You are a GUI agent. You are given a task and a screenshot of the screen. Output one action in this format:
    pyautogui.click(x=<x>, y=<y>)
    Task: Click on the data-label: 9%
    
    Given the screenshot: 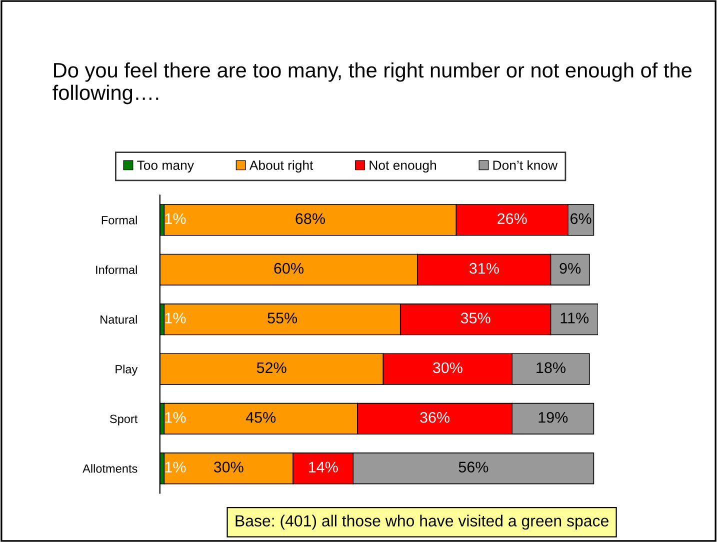 What is the action you would take?
    pyautogui.click(x=570, y=268)
    